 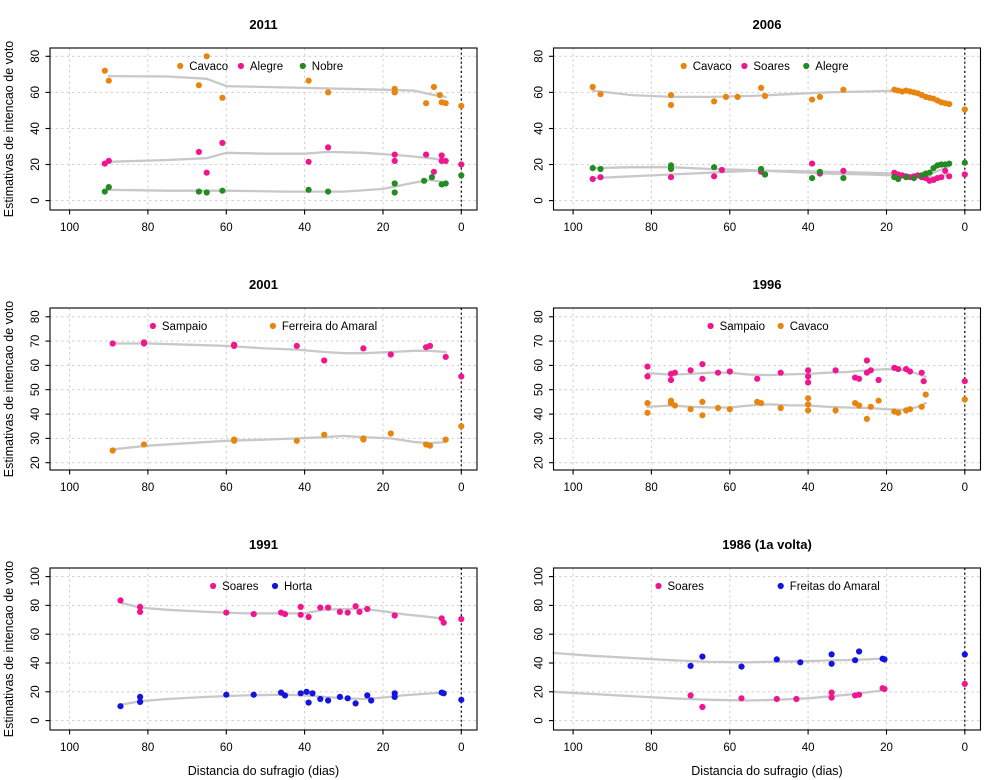 I want to click on trend-line-soares, so click(x=718, y=695).